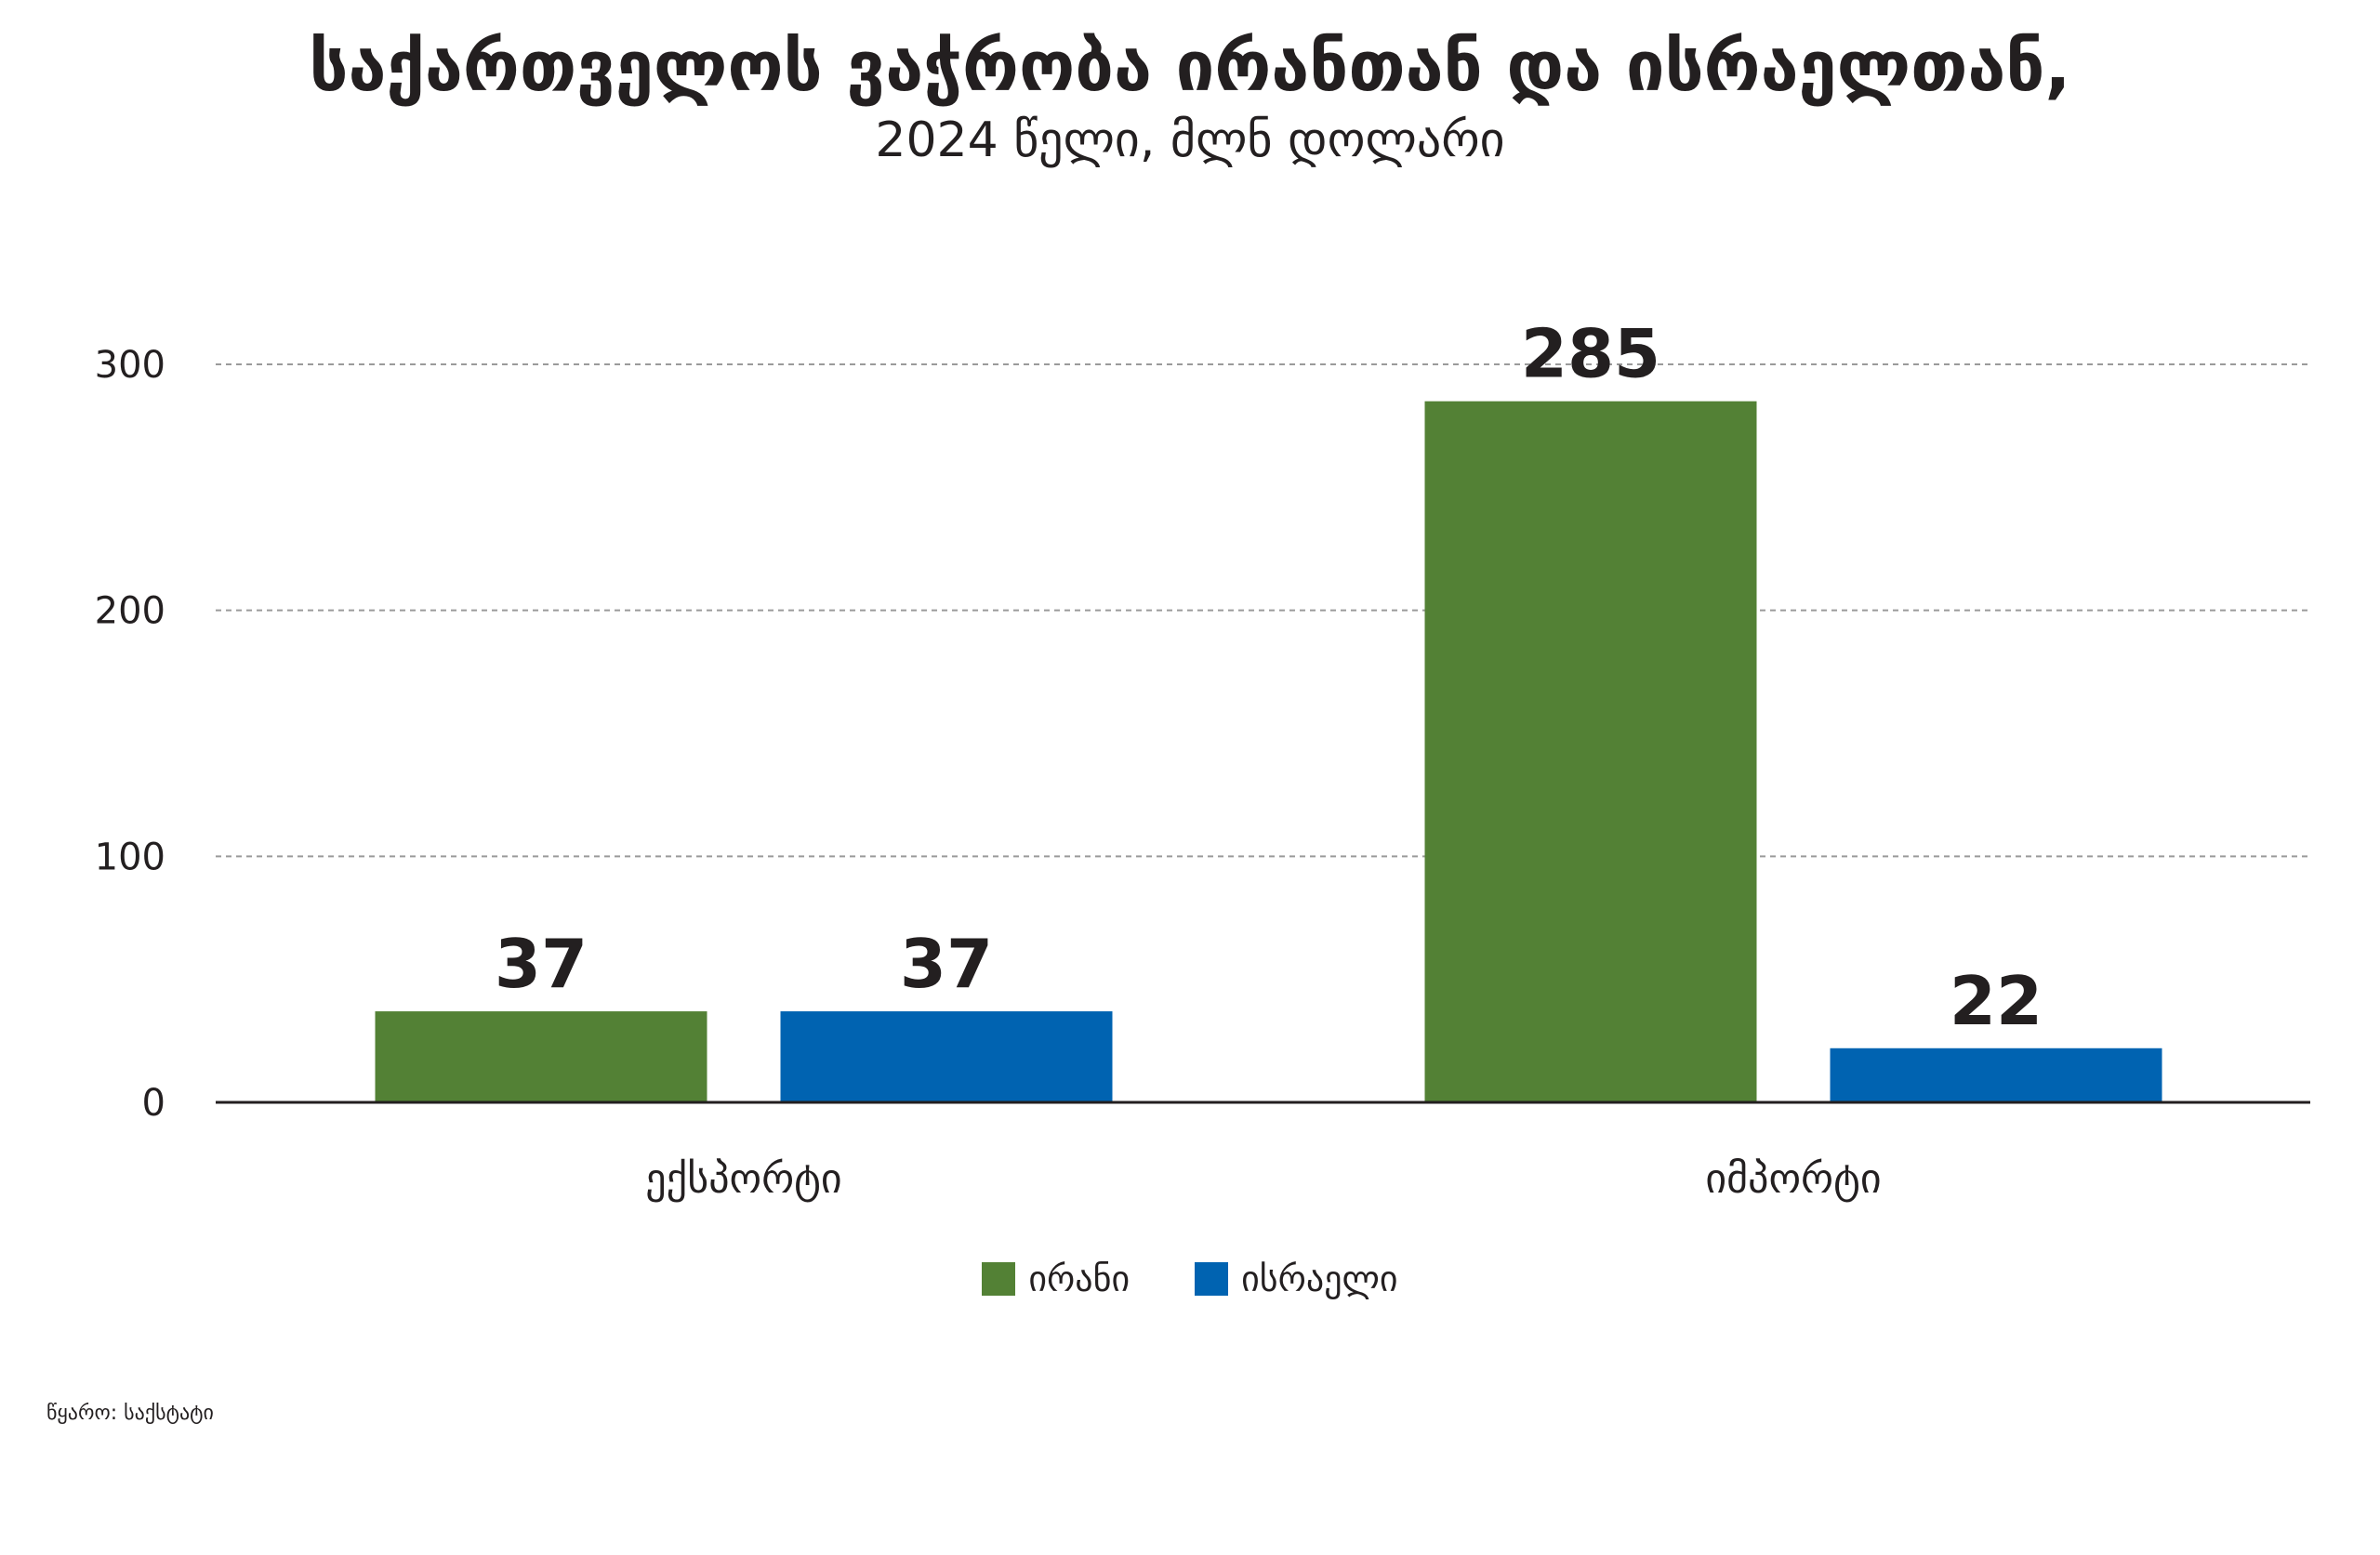  Describe the element at coordinates (743, 1179) in the screenshot. I see `category-label: ექსპორტი` at that location.